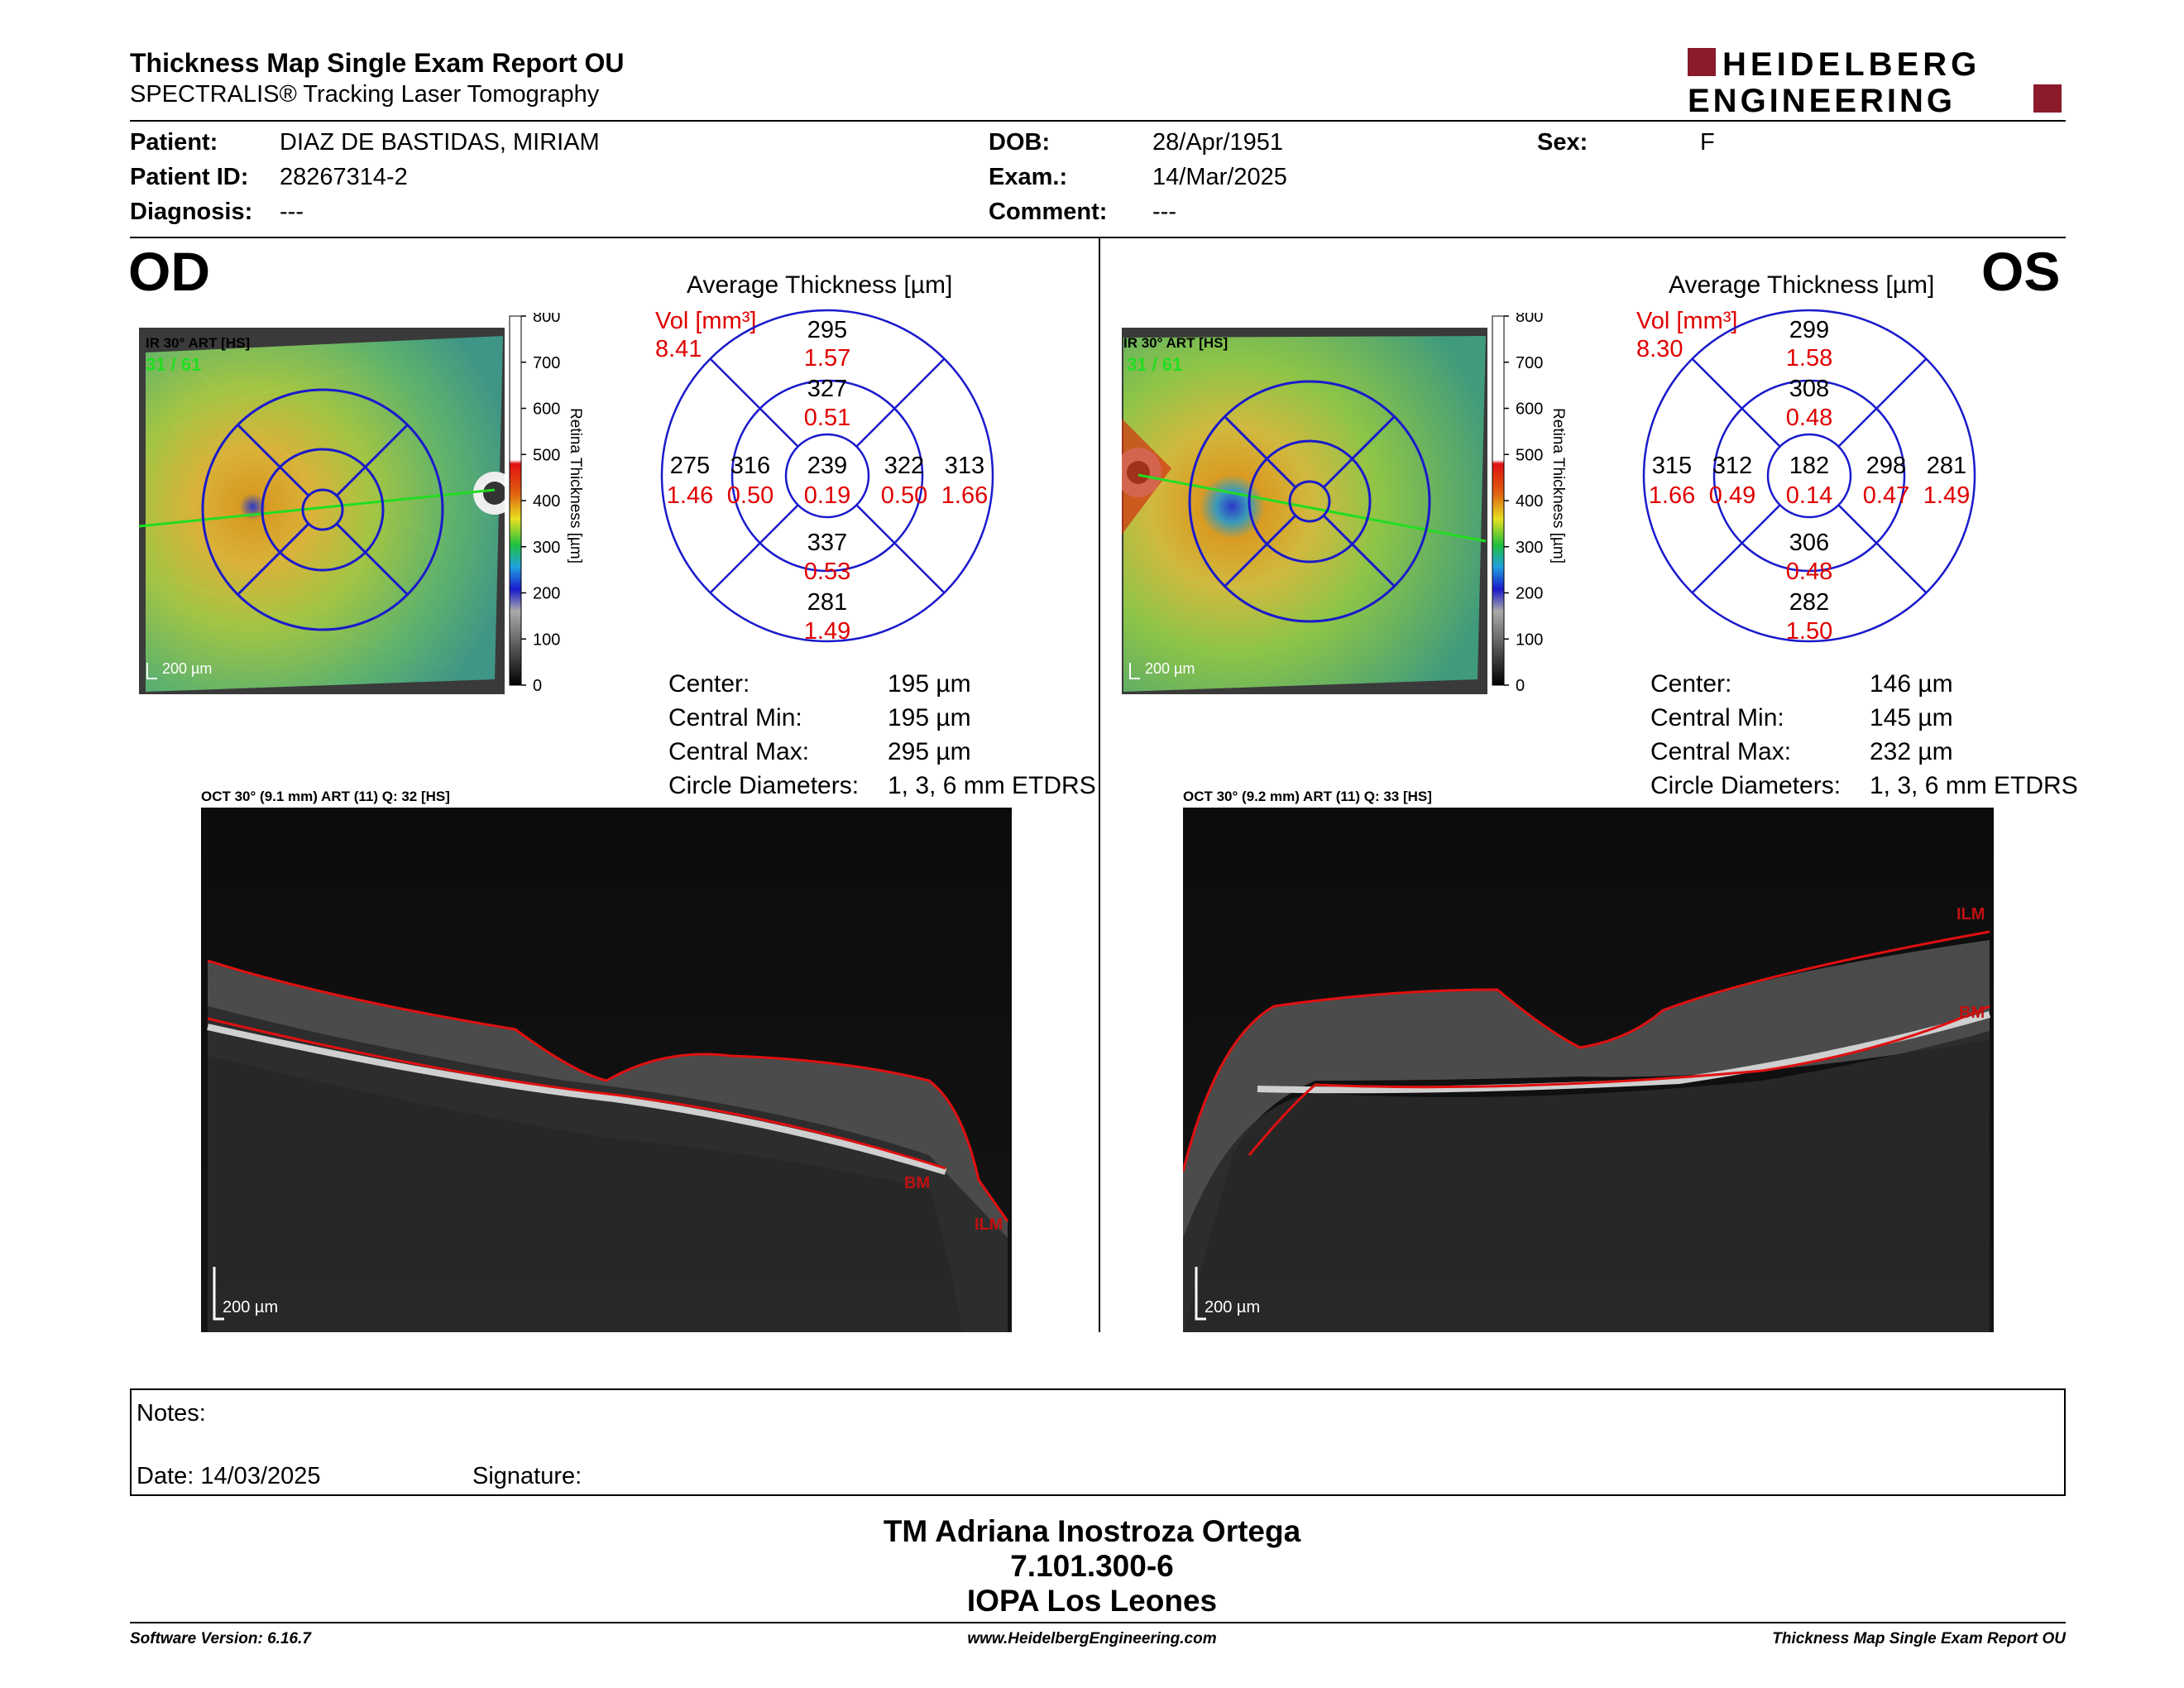  Describe the element at coordinates (1099, 785) in the screenshot. I see `eye-divider` at that location.